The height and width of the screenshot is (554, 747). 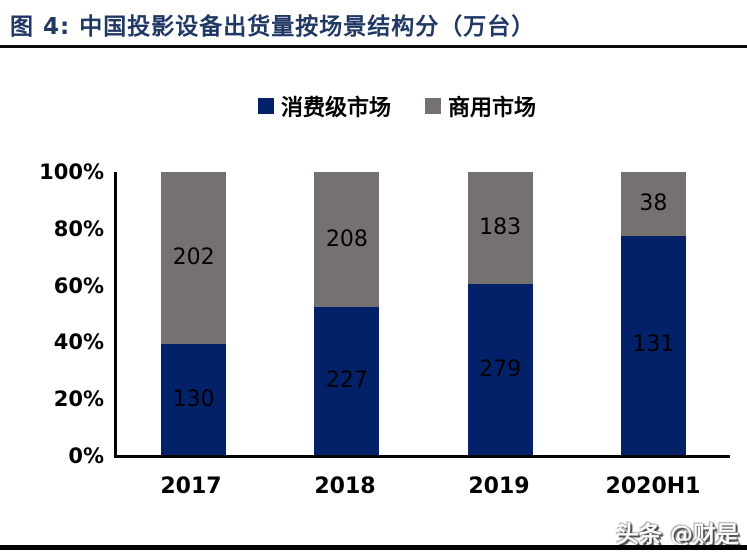 I want to click on y-axis: 100% 80% 60% 40% 20% 0%, so click(x=52, y=314).